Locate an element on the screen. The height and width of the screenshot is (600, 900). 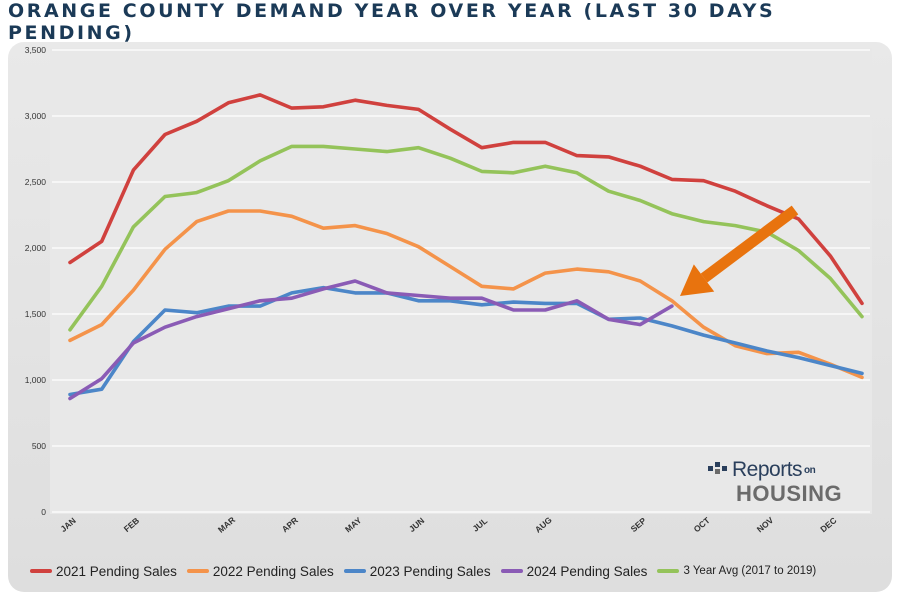
legend-label: 2024 Pending Sales is located at coordinates (587, 571).